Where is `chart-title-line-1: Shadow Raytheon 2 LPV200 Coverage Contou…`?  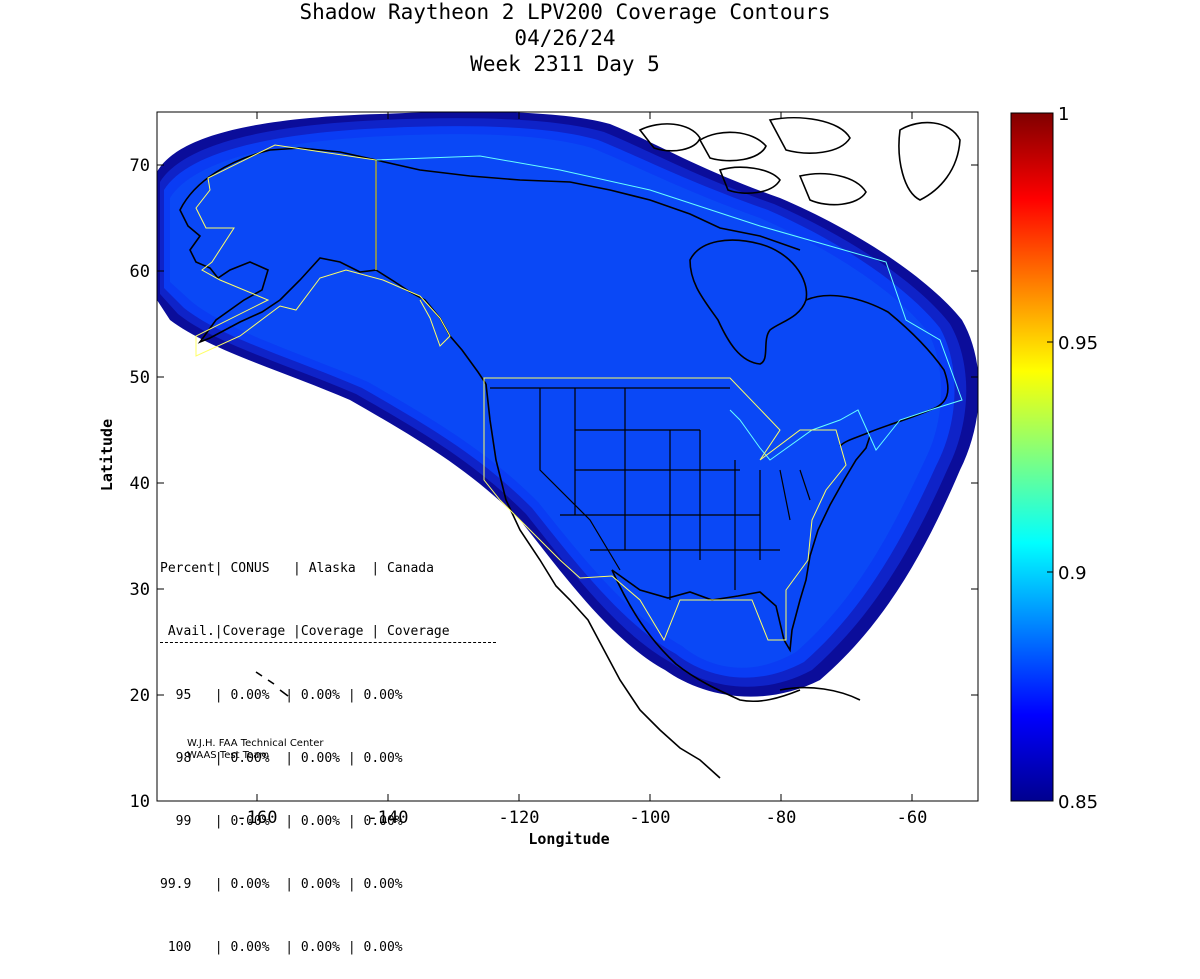
chart-title-line-1: Shadow Raytheon 2 LPV200 Coverage Contou… is located at coordinates (565, 12).